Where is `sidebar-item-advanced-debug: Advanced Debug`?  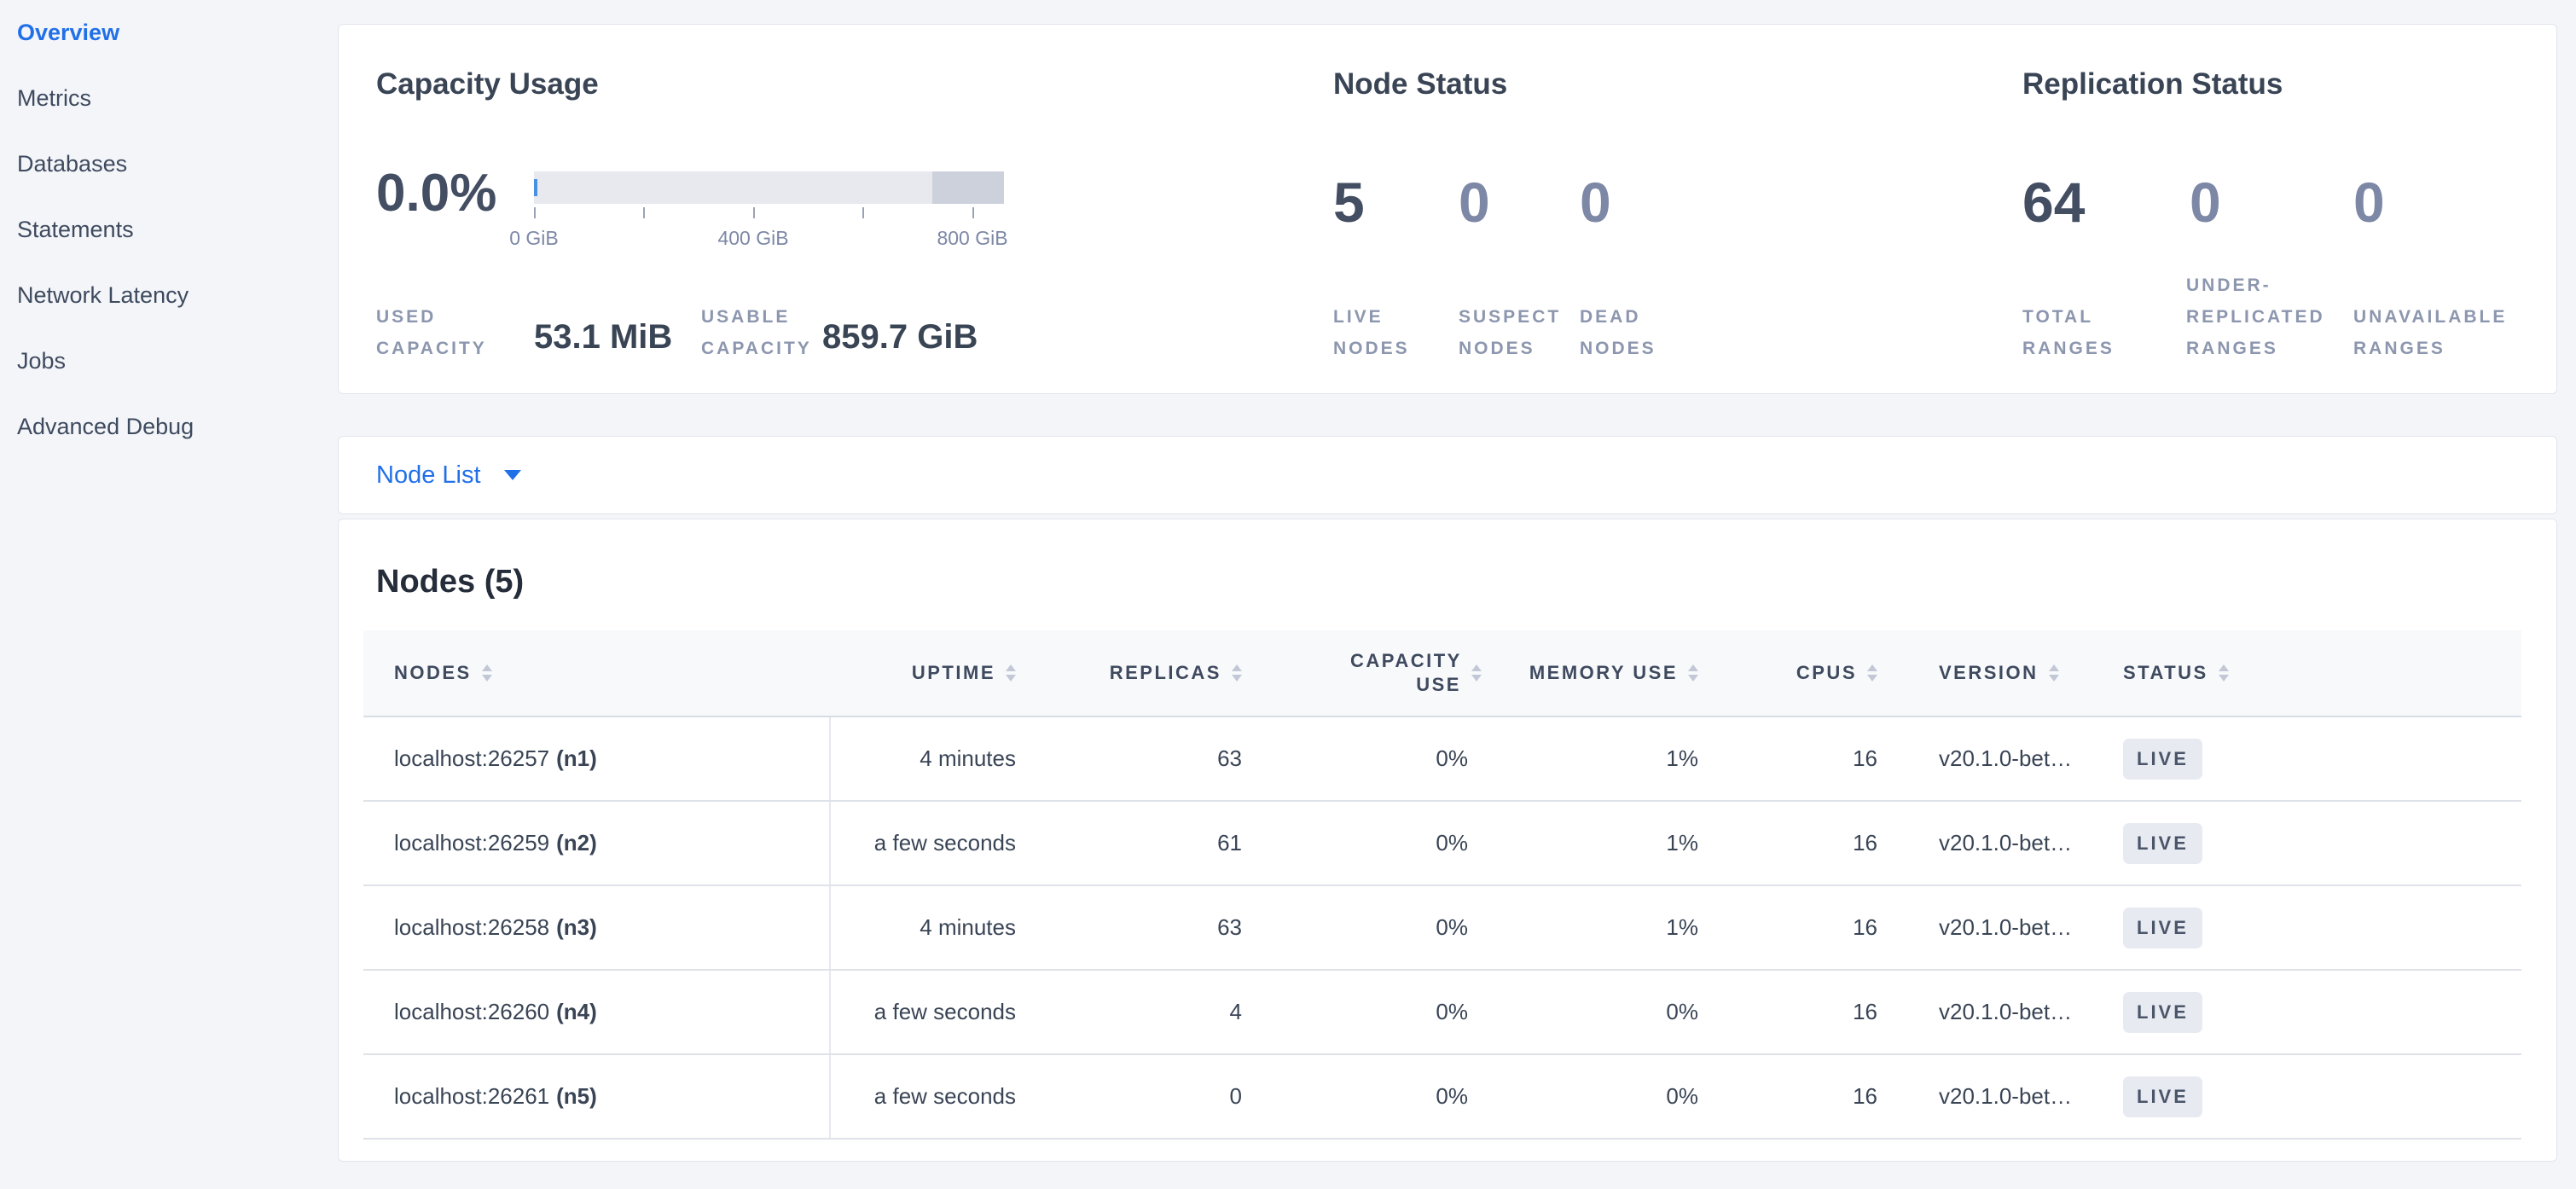
sidebar-item-advanced-debug: Advanced Debug is located at coordinates (105, 426).